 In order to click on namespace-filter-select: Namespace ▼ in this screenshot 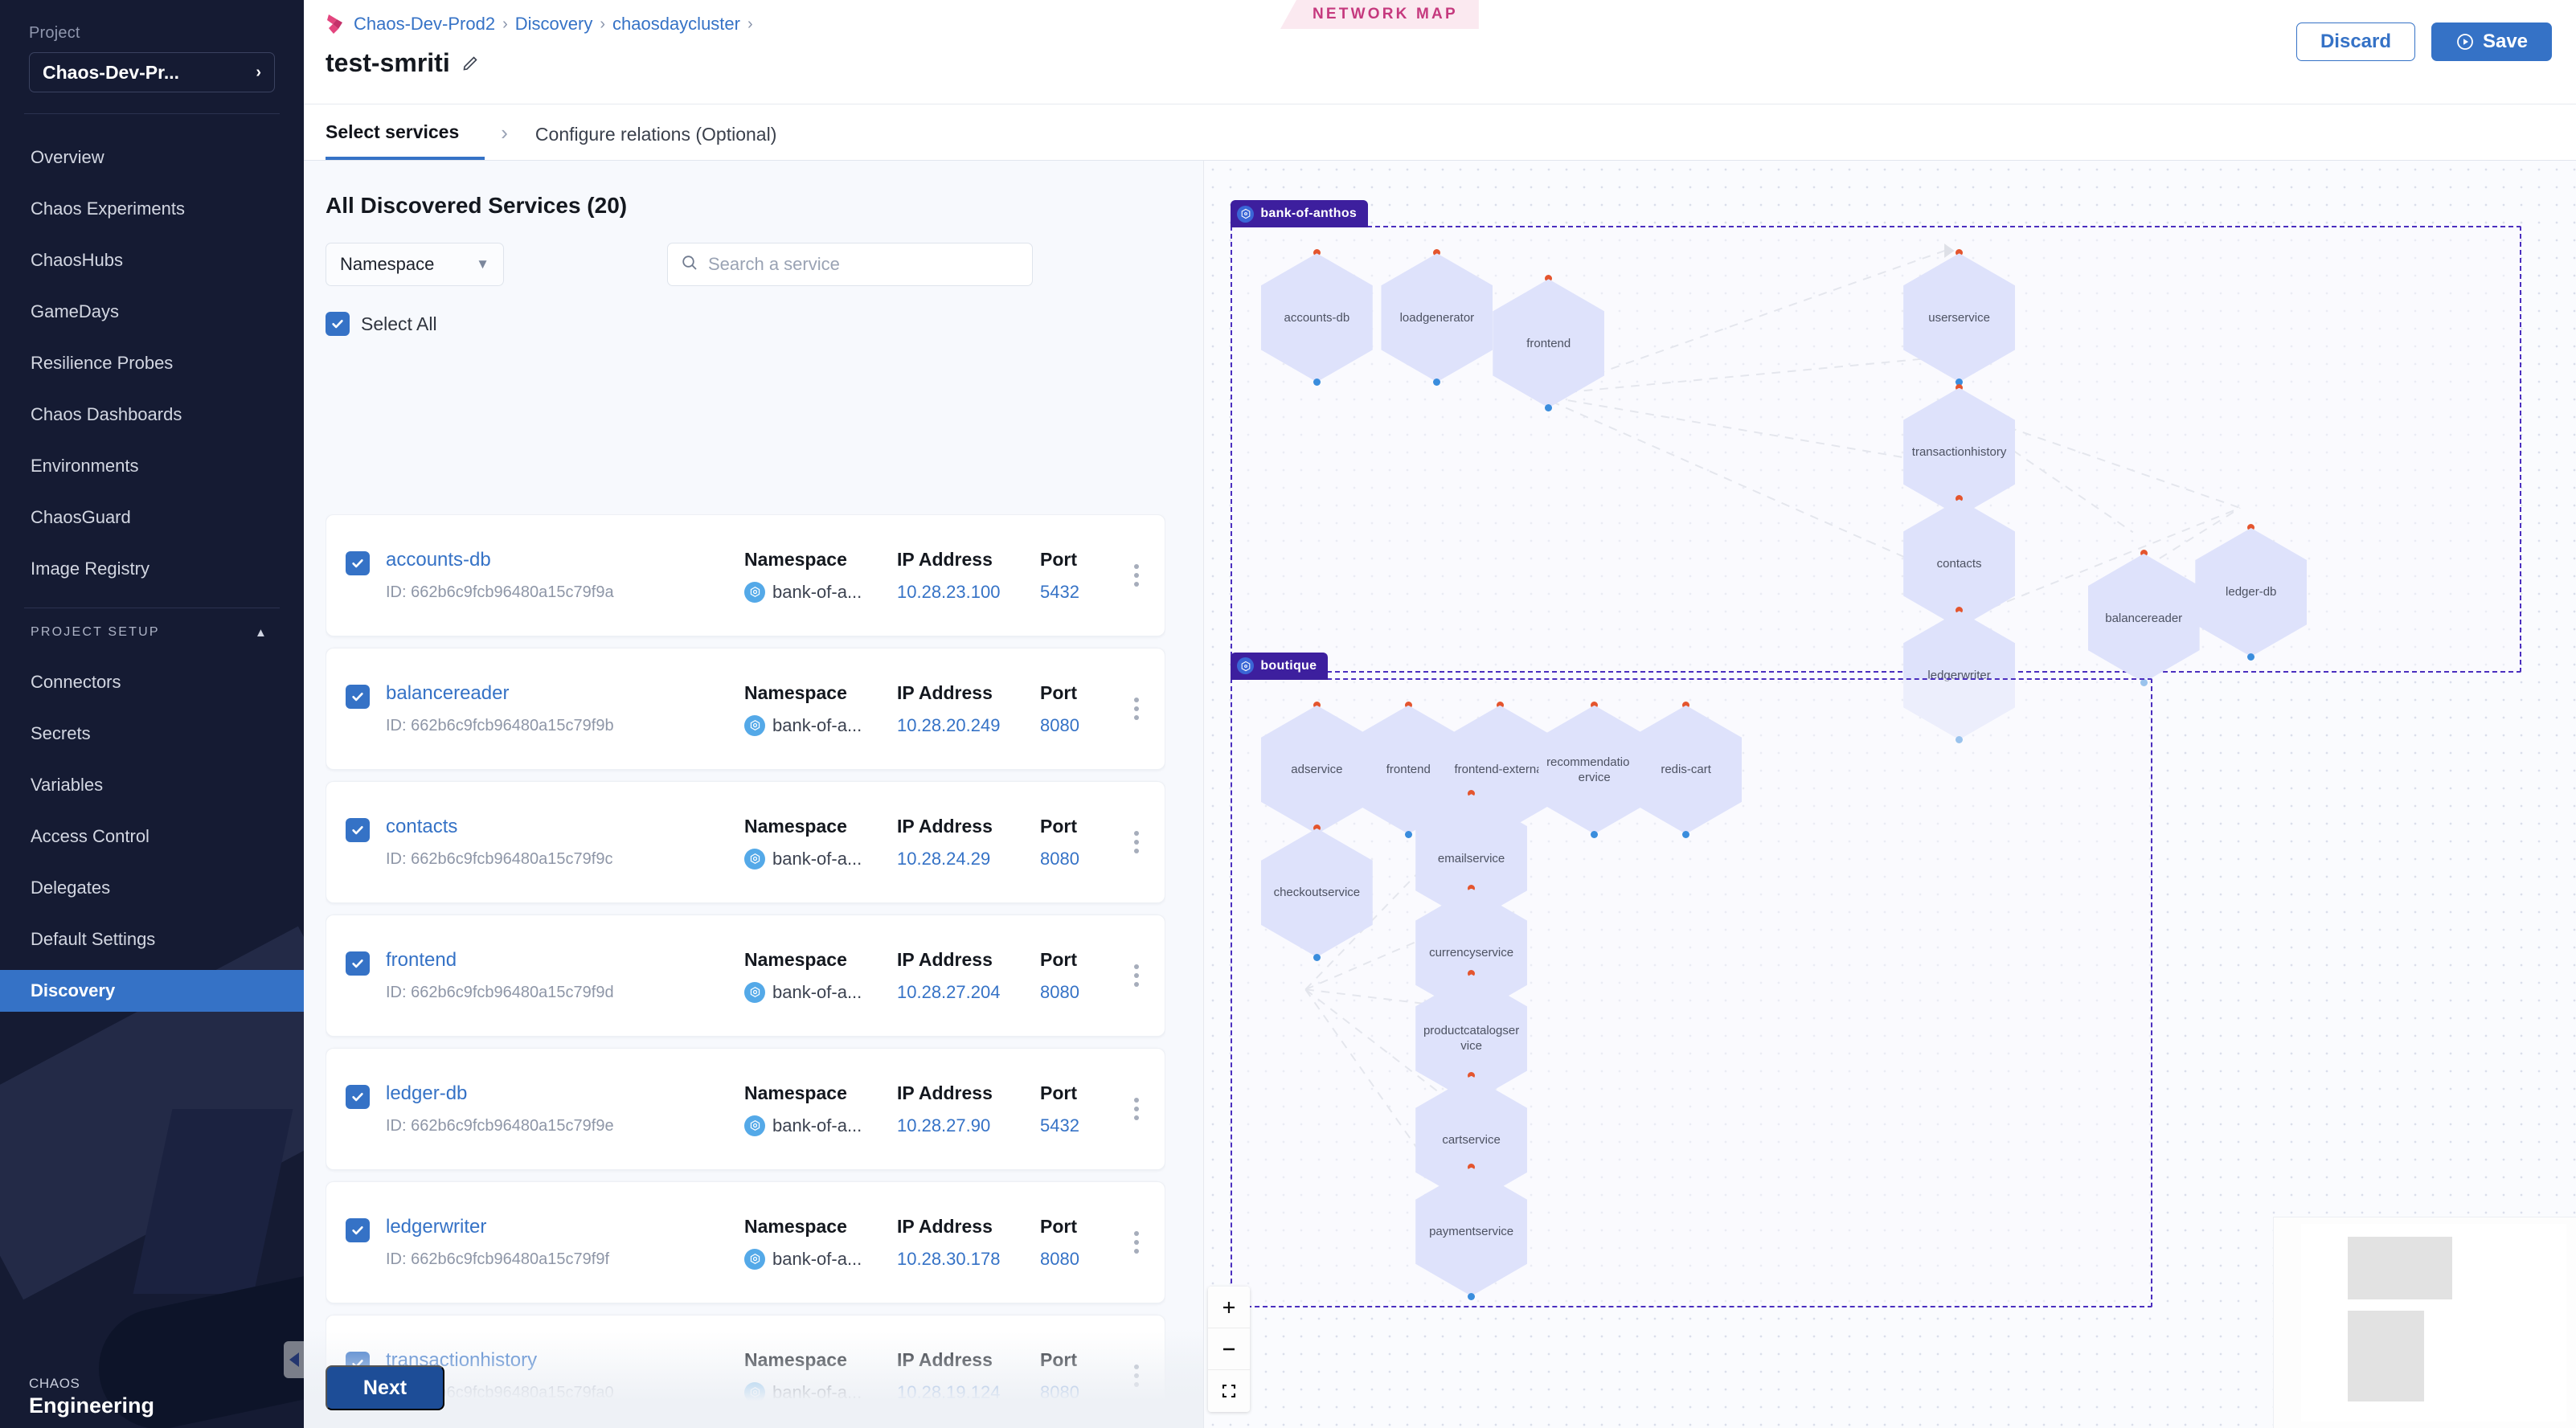, I will do `click(415, 264)`.